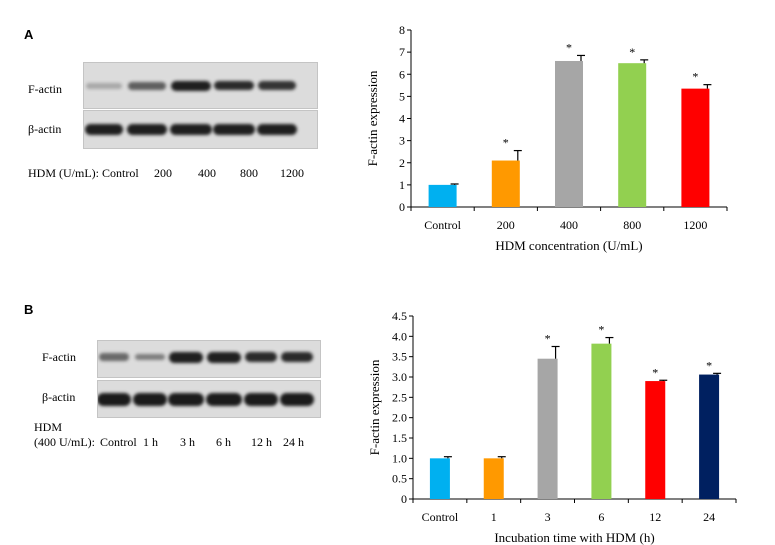 The height and width of the screenshot is (545, 775). What do you see at coordinates (402, 141) in the screenshot?
I see `y-tick-label: 3` at bounding box center [402, 141].